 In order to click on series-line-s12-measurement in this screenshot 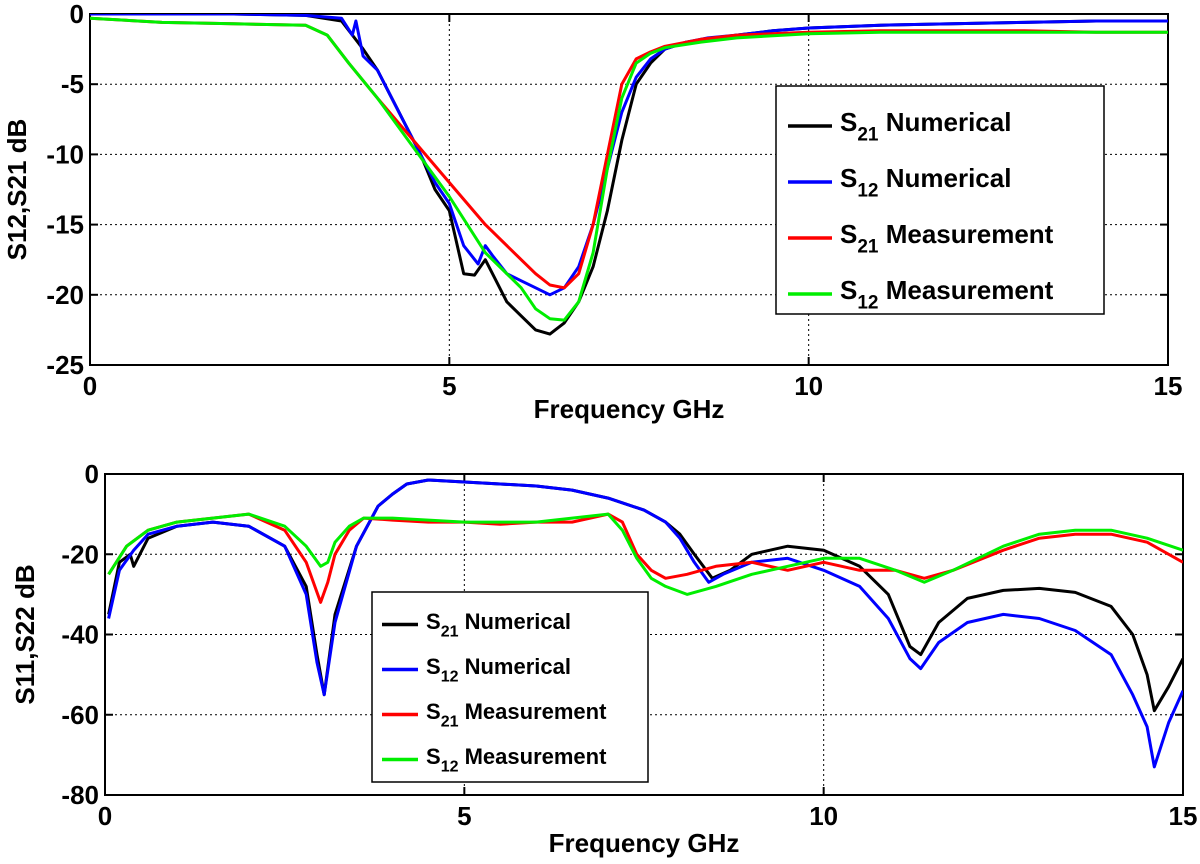, I will do `click(645, 554)`.